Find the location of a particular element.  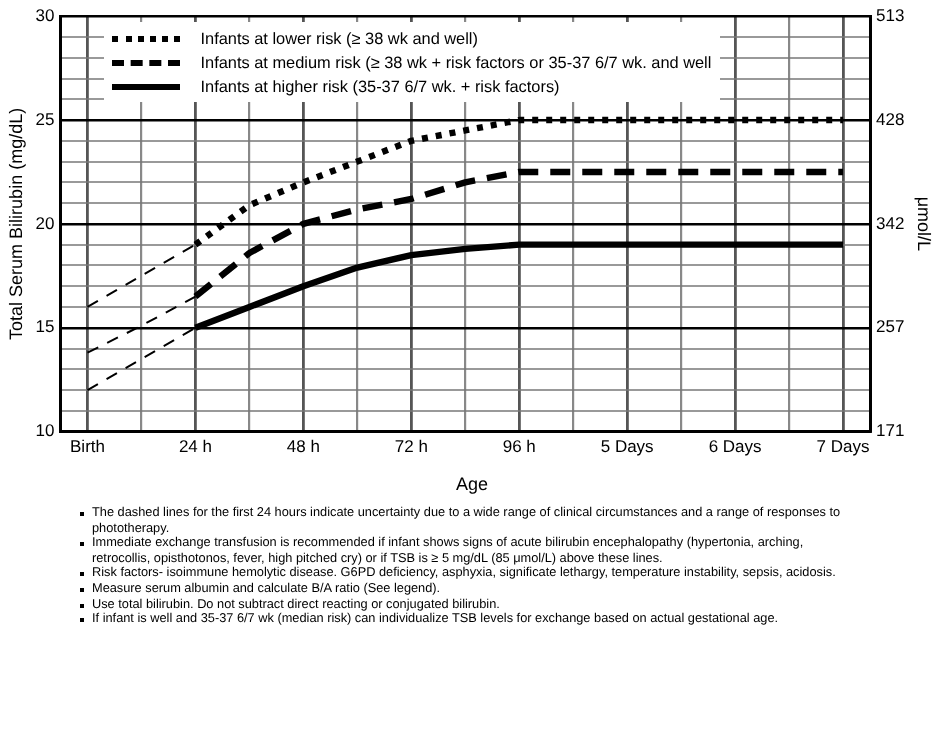

y-tick-label: 25 is located at coordinates (45, 118).